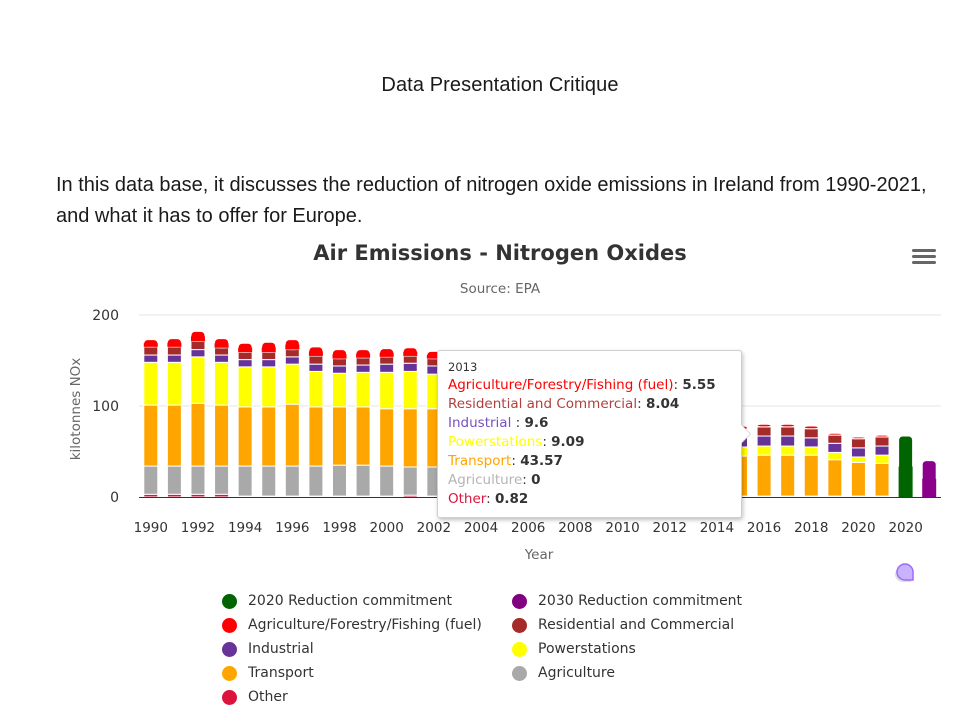 The height and width of the screenshot is (726, 978). Describe the element at coordinates (410, 367) in the screenshot. I see `bar-segment-industrial-2001` at that location.